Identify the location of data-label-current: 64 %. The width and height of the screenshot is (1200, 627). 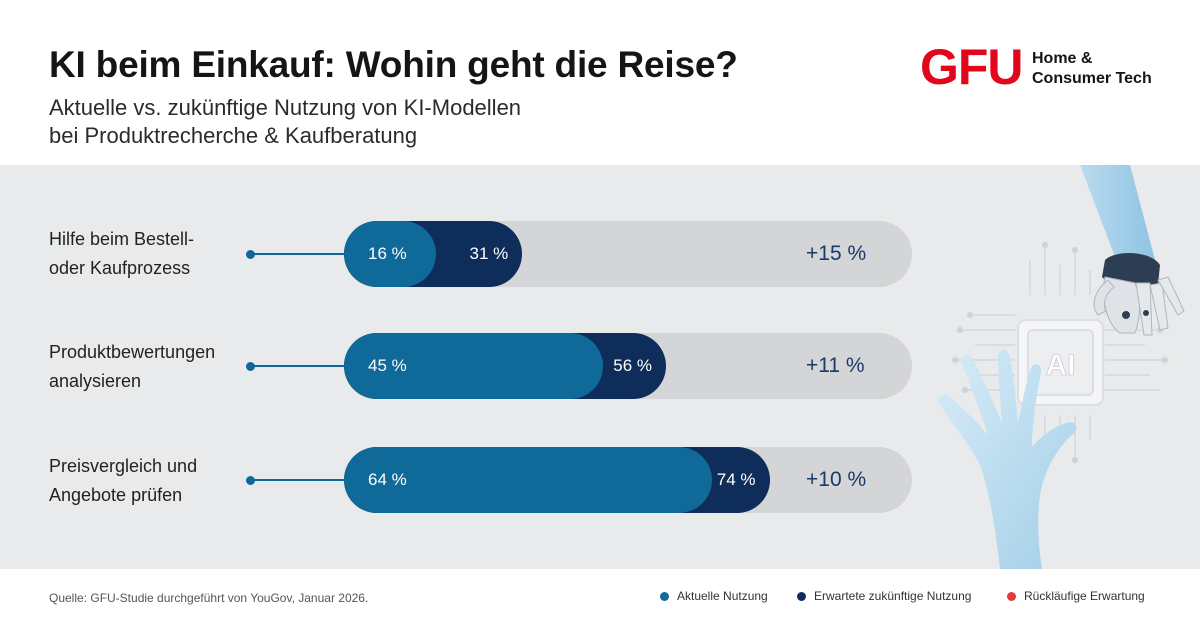
(387, 479).